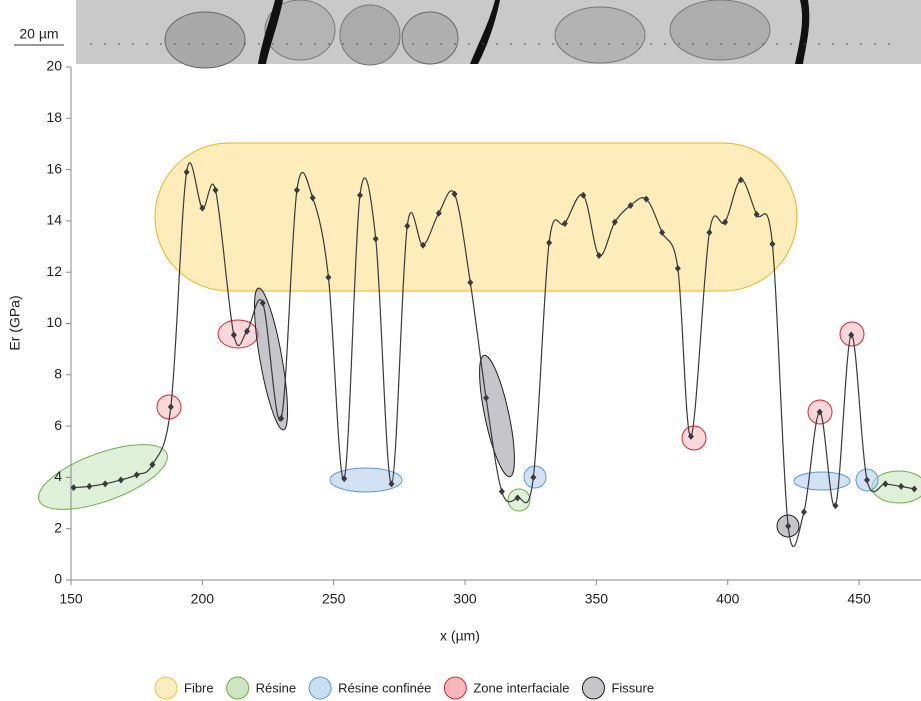 The image size is (921, 701). Describe the element at coordinates (203, 599) in the screenshot. I see `x-tick-label: 200` at that location.